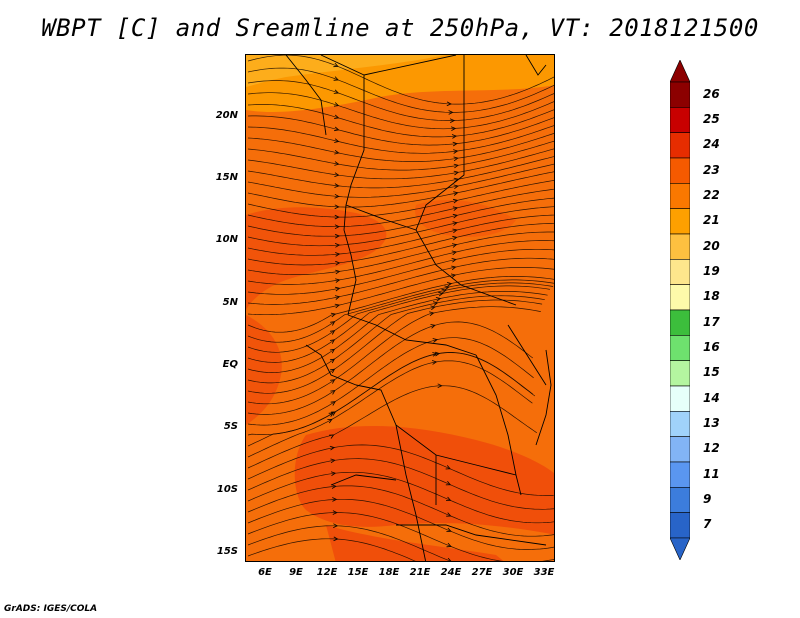 This screenshot has height=618, width=800. Describe the element at coordinates (680, 71) in the screenshot. I see `colorbar-top-arrow` at that location.